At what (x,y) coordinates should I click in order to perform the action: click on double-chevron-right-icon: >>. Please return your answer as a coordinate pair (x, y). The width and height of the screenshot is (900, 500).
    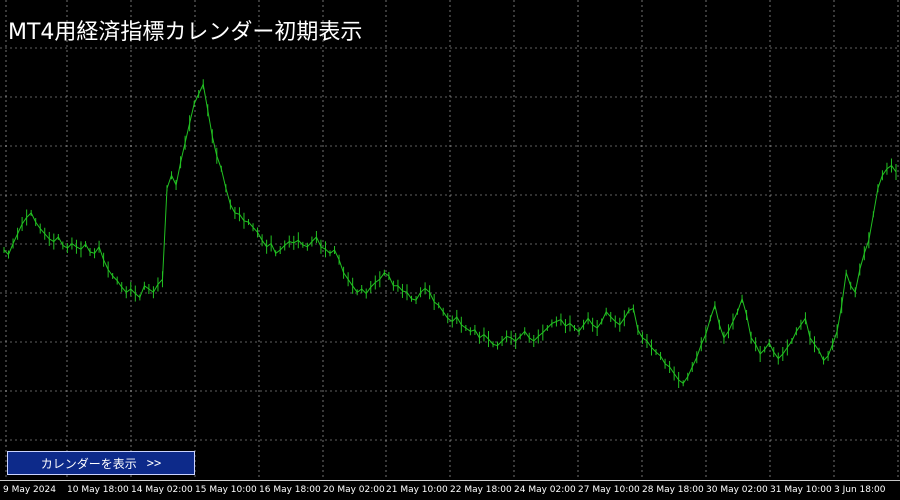
    Looking at the image, I should click on (154, 463).